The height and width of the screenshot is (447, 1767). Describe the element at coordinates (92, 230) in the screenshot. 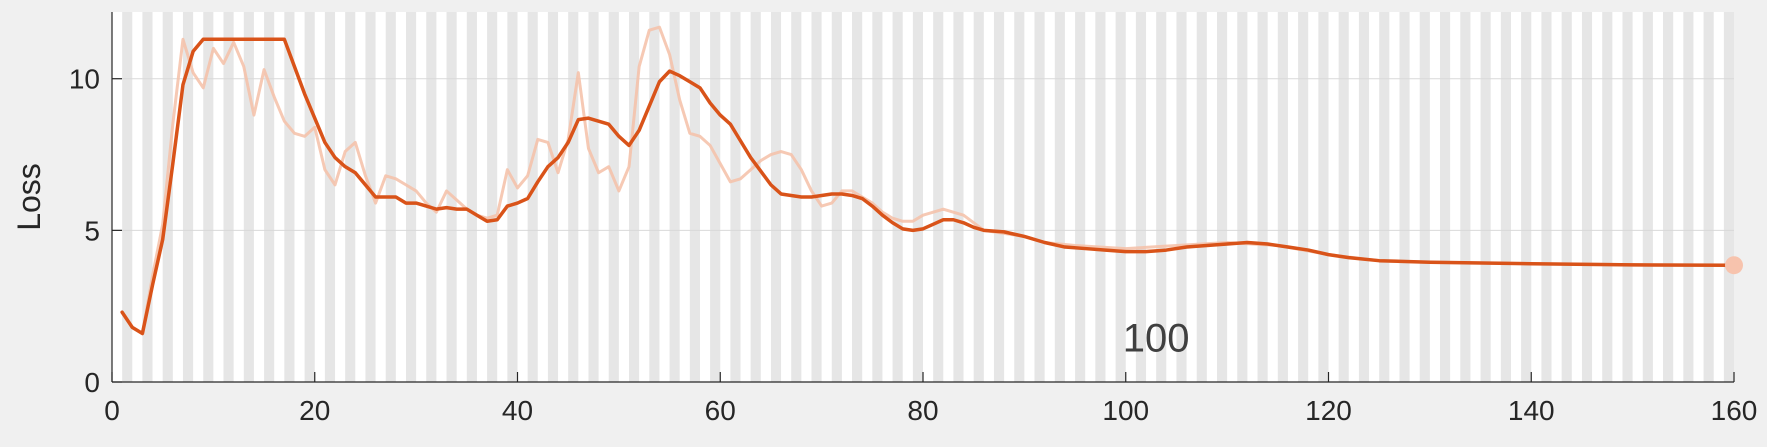

I see `y-tick-label: 5` at that location.